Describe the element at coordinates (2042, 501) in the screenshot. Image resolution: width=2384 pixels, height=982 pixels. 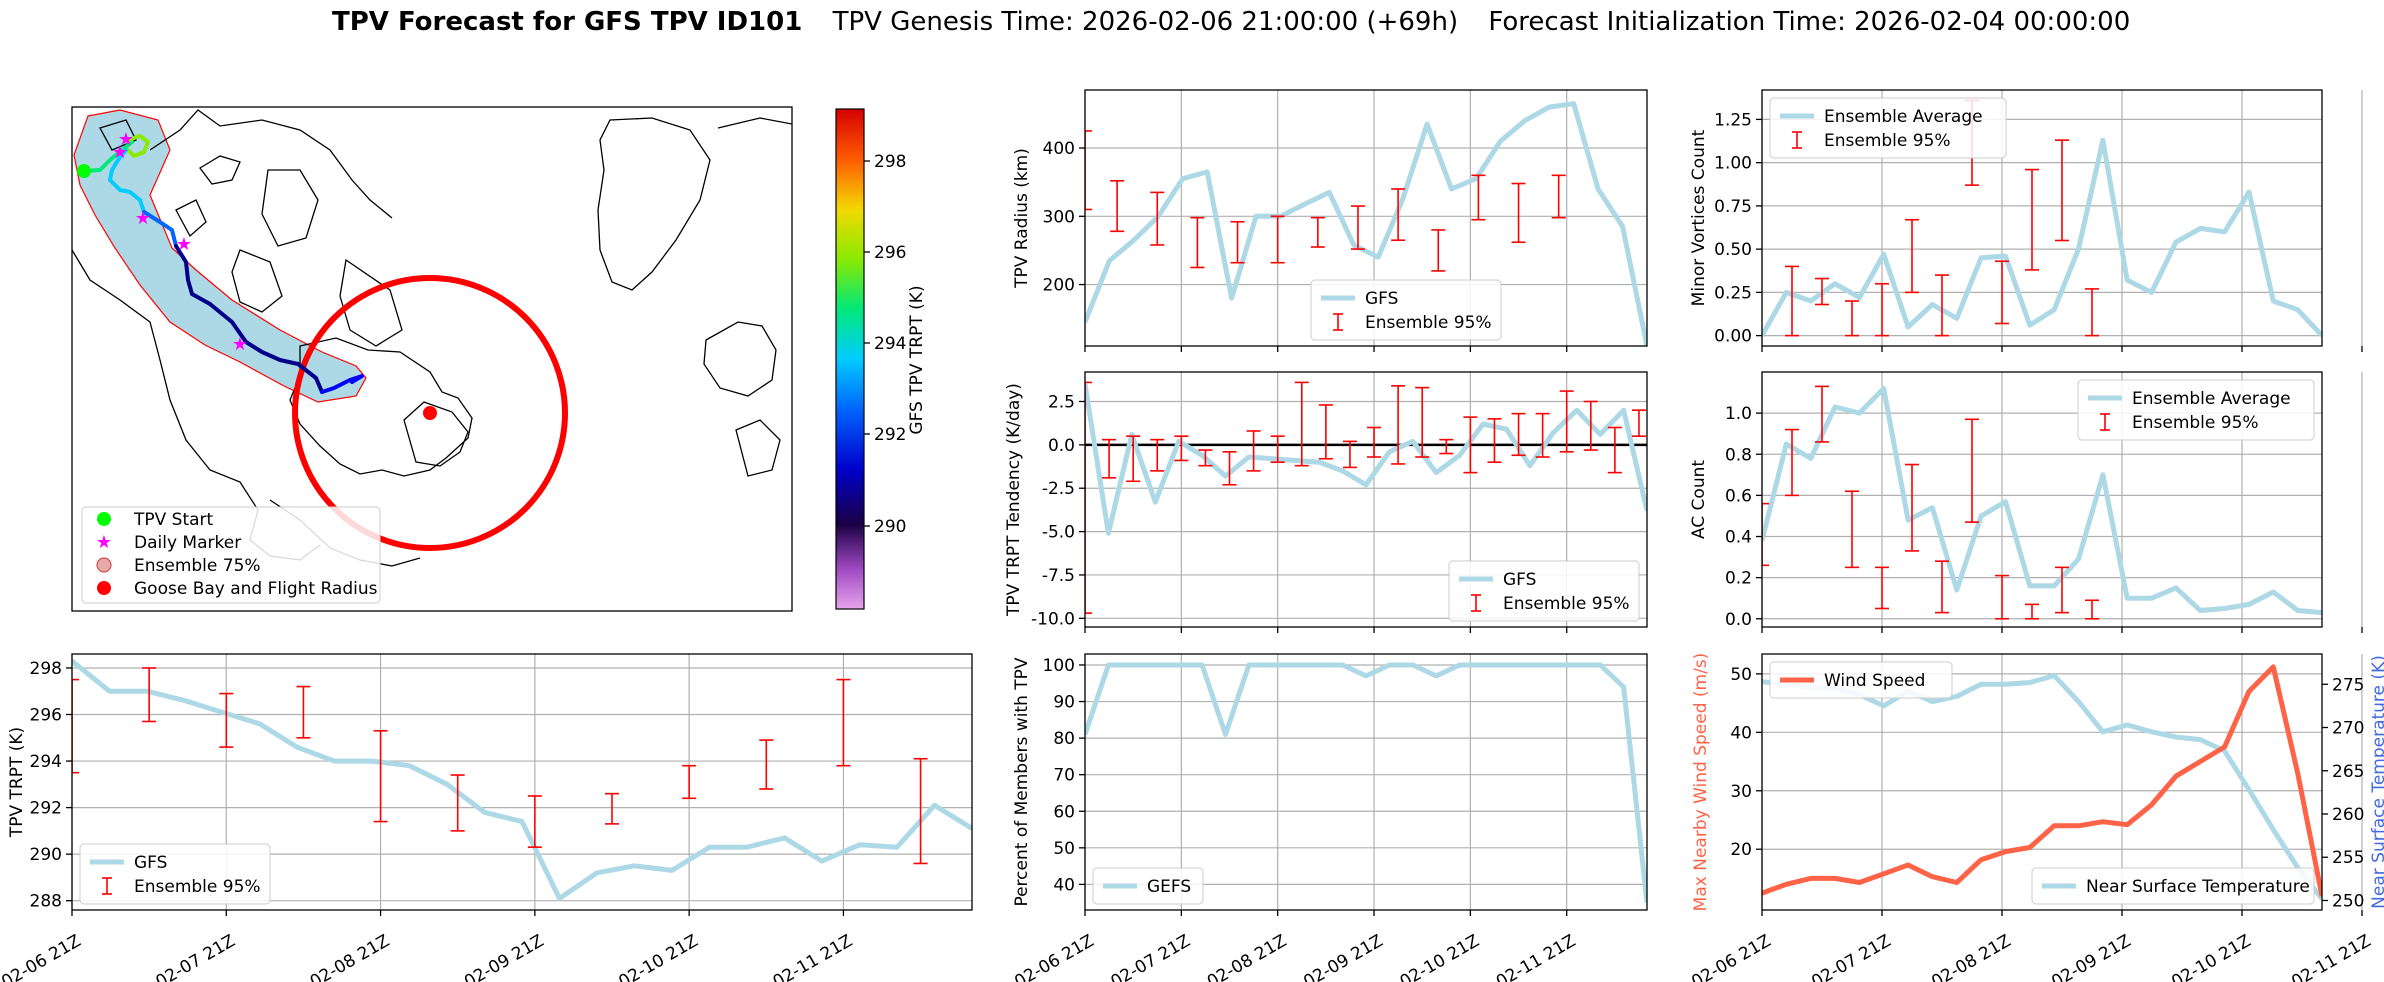
I see `ensemble-average-line` at that location.